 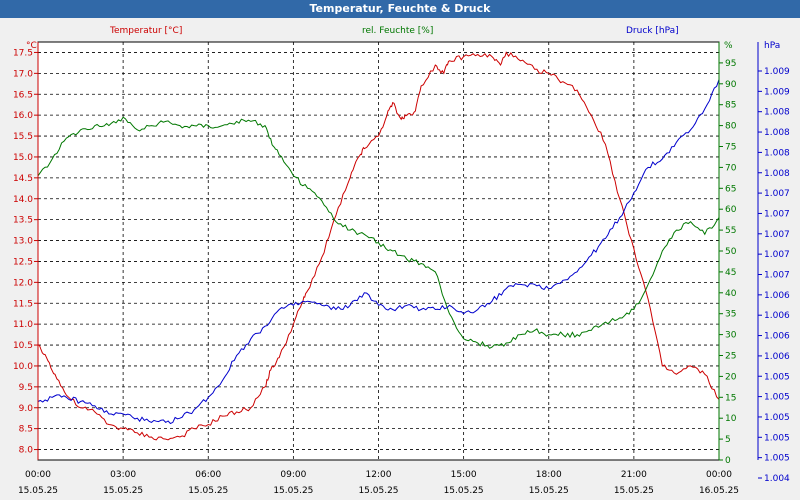 What do you see at coordinates (549, 475) in the screenshot?
I see `x-tick-time: 18:00` at bounding box center [549, 475].